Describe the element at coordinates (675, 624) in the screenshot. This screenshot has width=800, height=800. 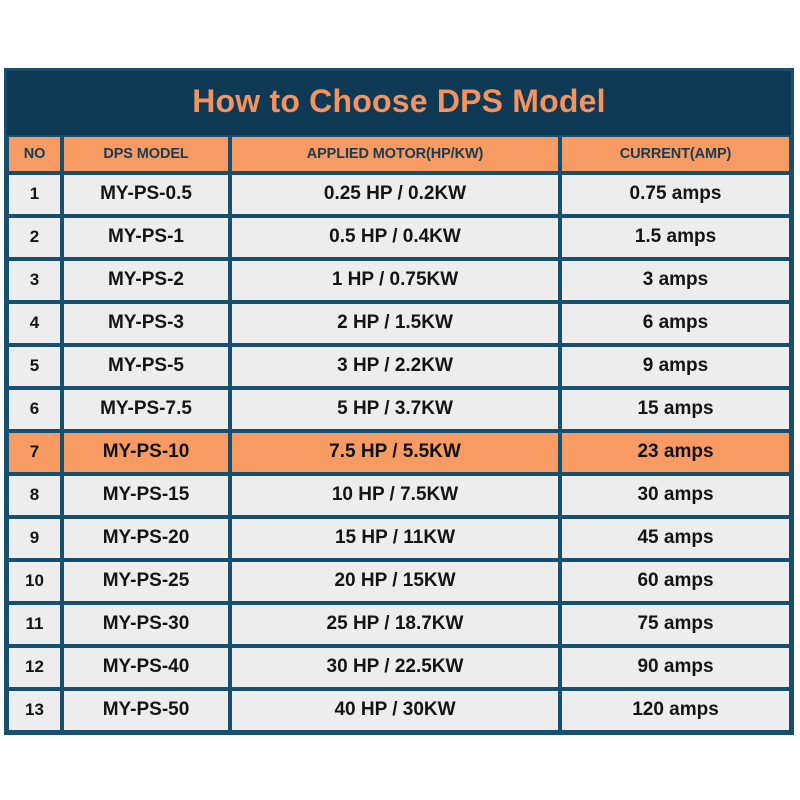
I see `row-cell-amp: 75 amps` at that location.